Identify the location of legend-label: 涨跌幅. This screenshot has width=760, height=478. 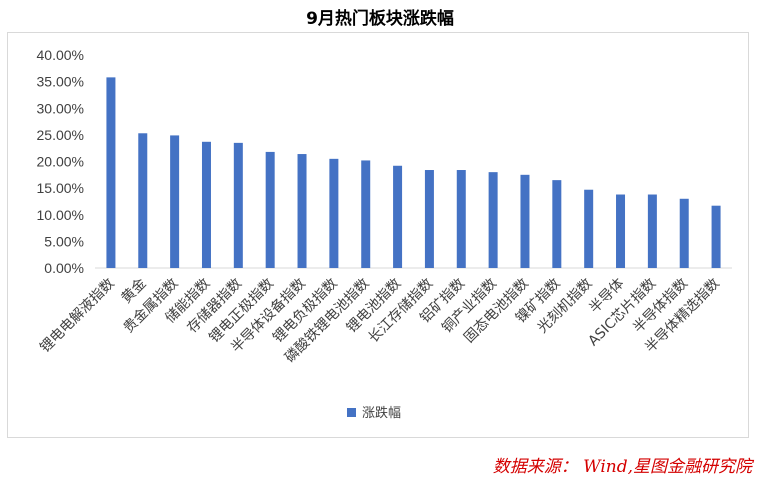
(381, 413).